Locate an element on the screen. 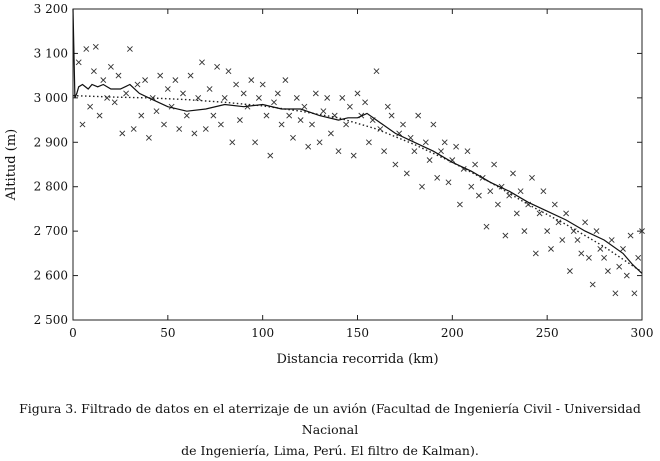 Image resolution: width=660 pixels, height=461 pixels. x-axis-title: Distancia recorrida (km) is located at coordinates (357, 359).